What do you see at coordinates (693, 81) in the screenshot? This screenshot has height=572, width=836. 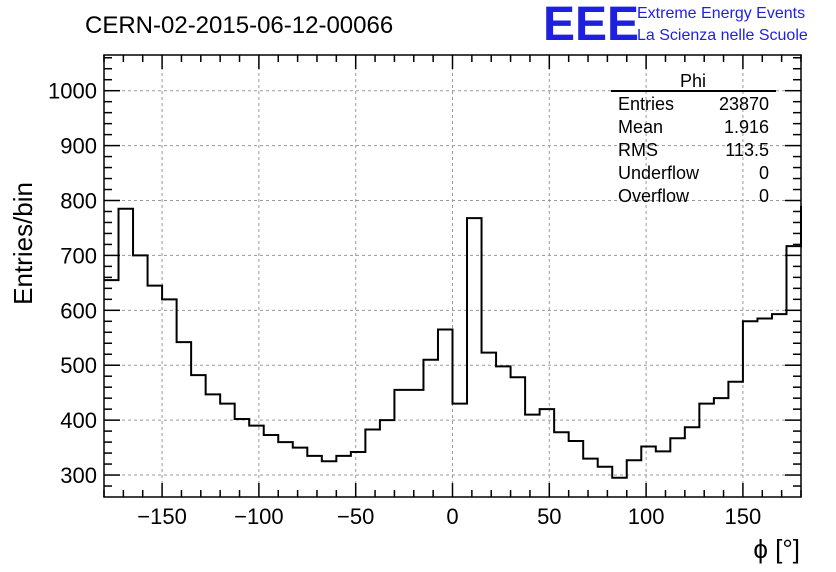 I see `stats-box-title: Phi` at bounding box center [693, 81].